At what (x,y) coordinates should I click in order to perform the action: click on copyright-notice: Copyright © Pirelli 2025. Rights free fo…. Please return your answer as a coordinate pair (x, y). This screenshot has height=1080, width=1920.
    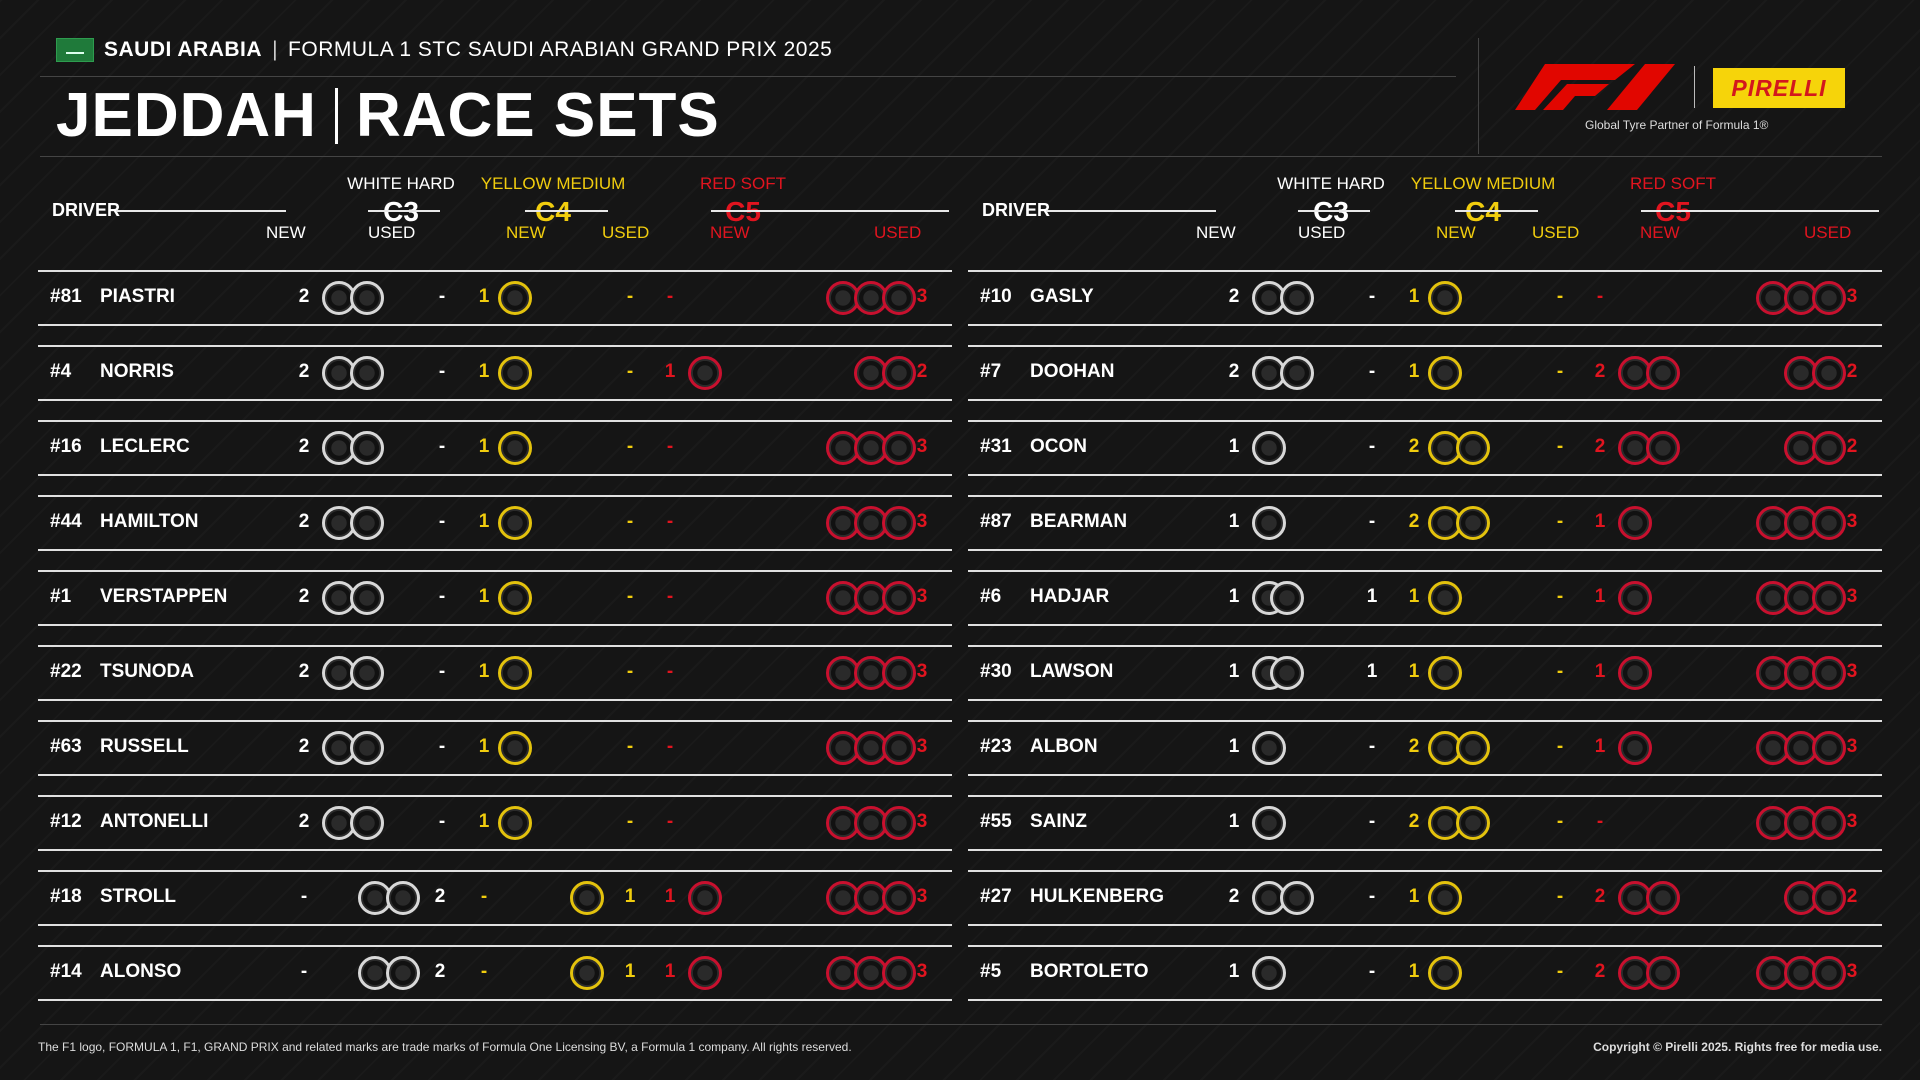
    Looking at the image, I should click on (1737, 1047).